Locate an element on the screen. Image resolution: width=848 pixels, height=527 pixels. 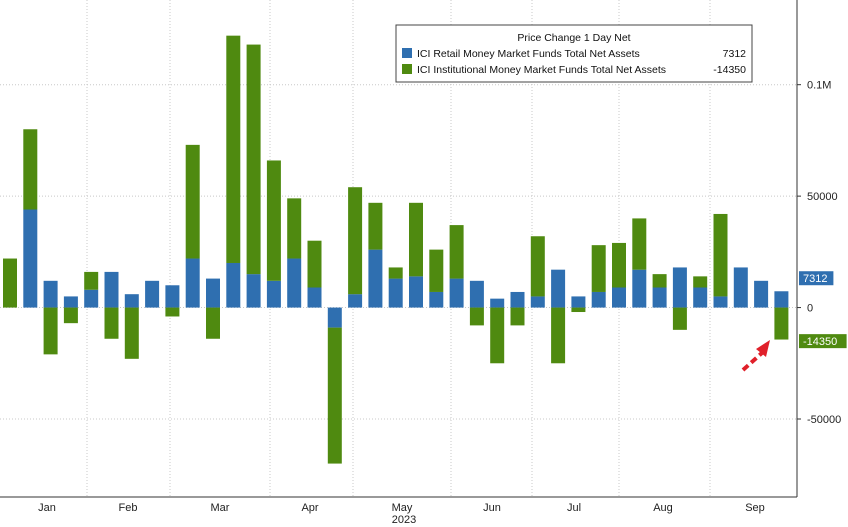
y-tick-label: 0 is located at coordinates (810, 309).